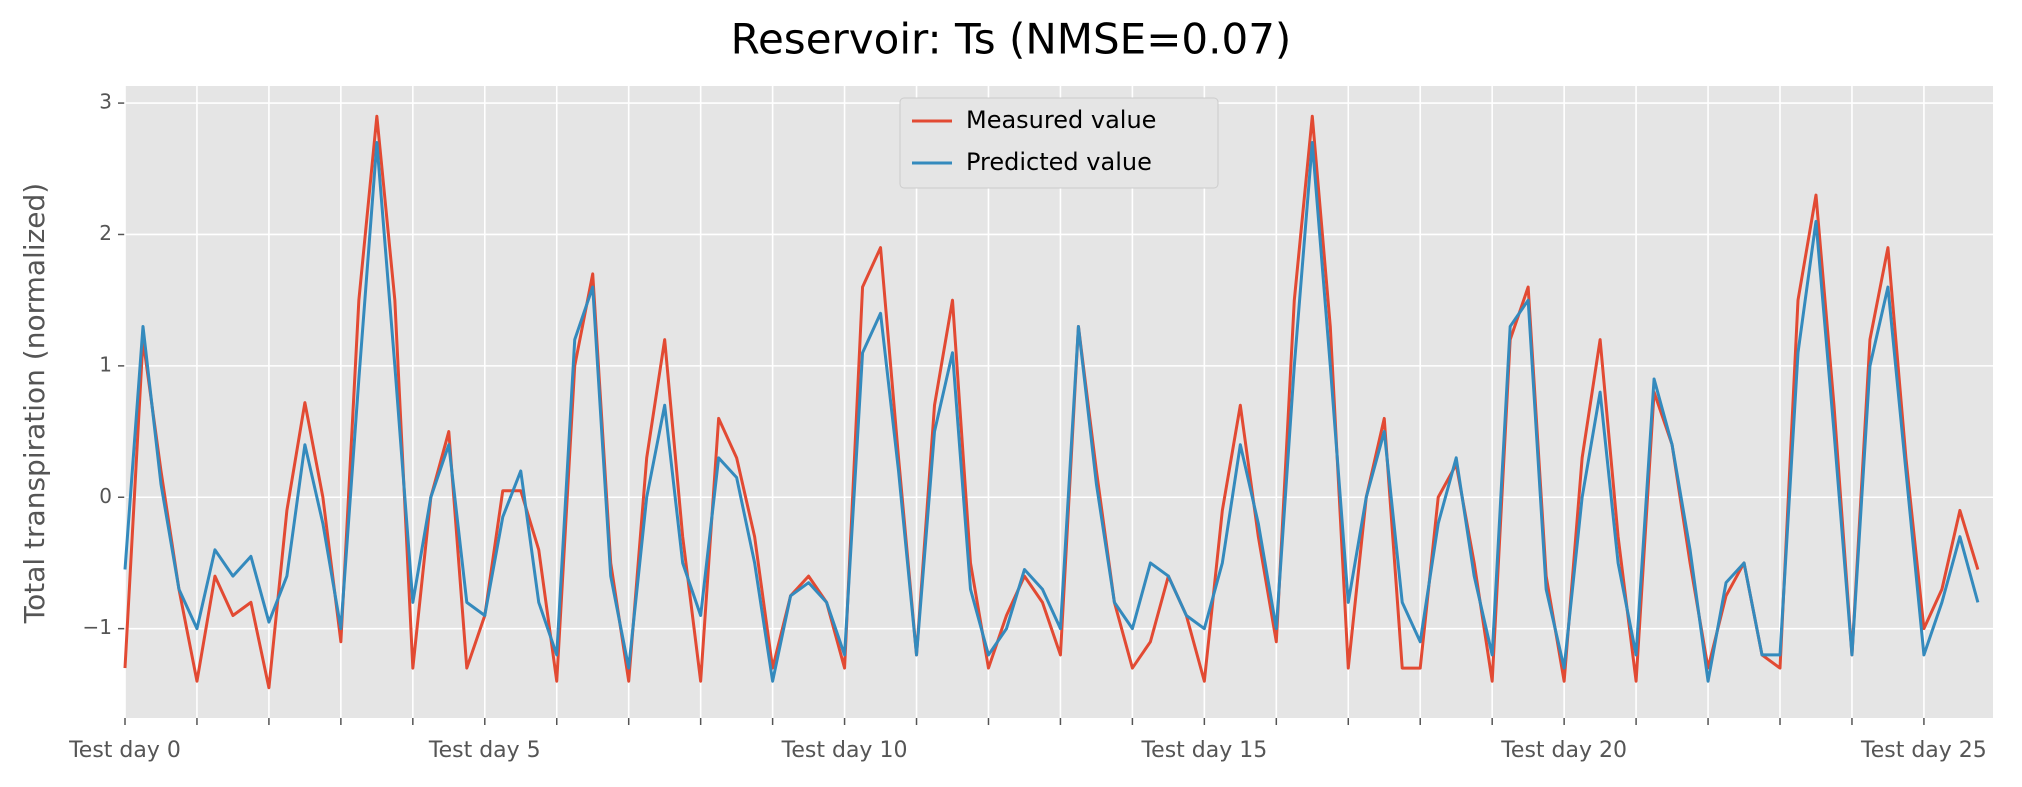  What do you see at coordinates (105, 102) in the screenshot?
I see `y-tick-label: 3` at bounding box center [105, 102].